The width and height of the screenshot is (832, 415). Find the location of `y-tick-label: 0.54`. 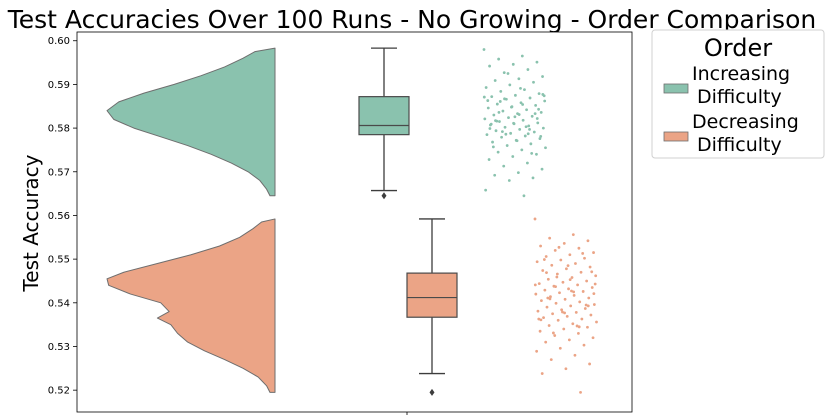

y-tick-label: 0.54 is located at coordinates (59, 303).